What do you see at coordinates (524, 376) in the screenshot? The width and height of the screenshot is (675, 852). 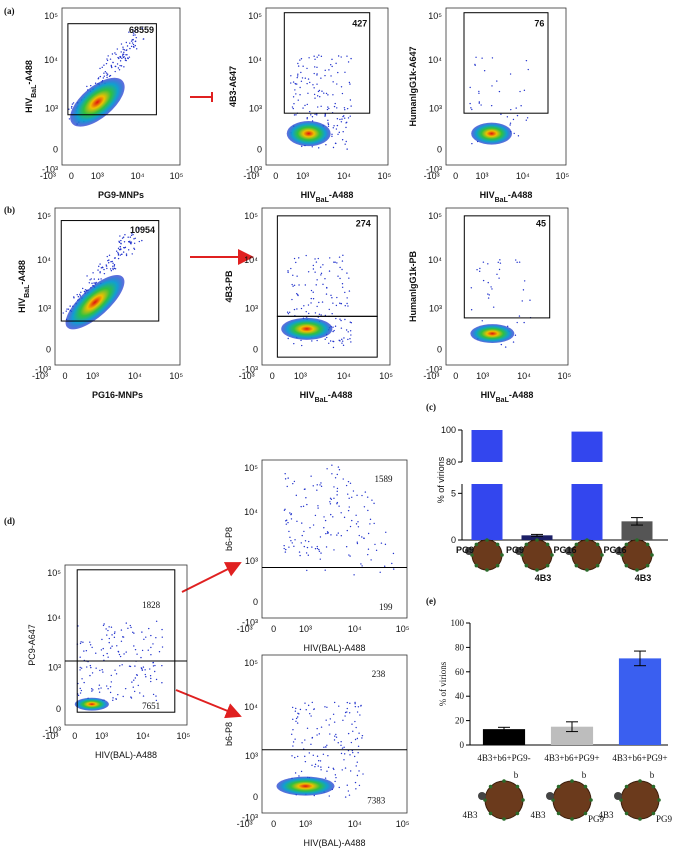 I see `x-tick-label: 10⁴` at bounding box center [524, 376].